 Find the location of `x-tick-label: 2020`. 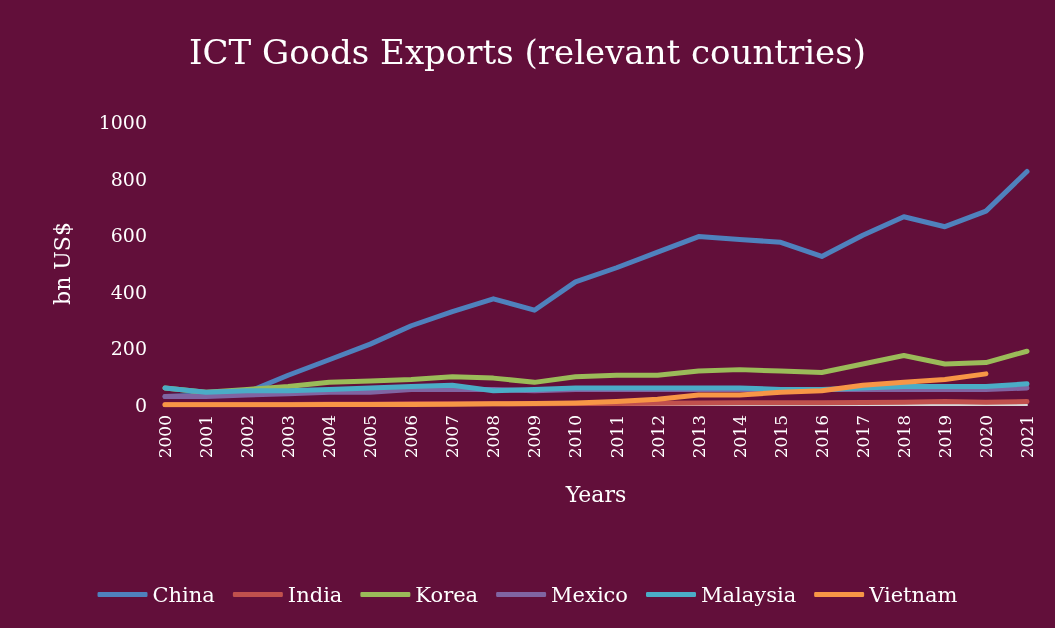

x-tick-label: 2020 is located at coordinates (985, 437).